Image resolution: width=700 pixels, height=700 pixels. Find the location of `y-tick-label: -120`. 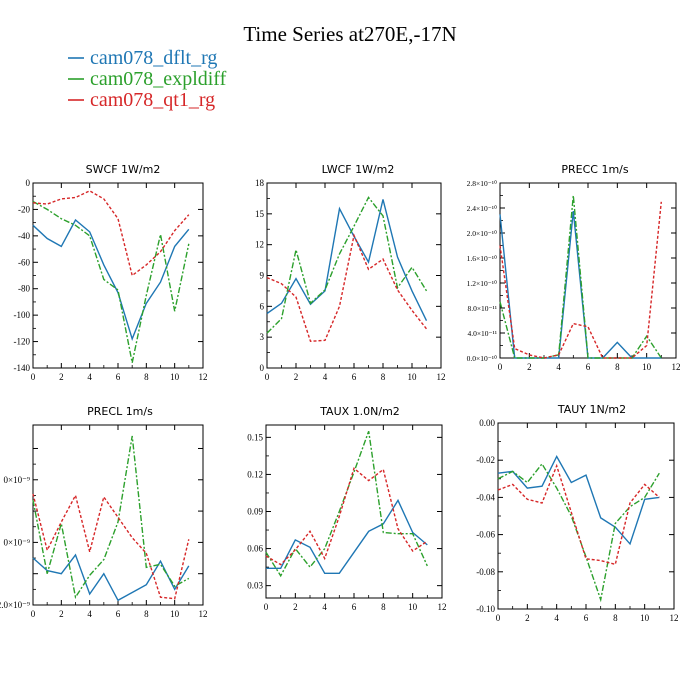

y-tick-label: -120 is located at coordinates (22, 342).